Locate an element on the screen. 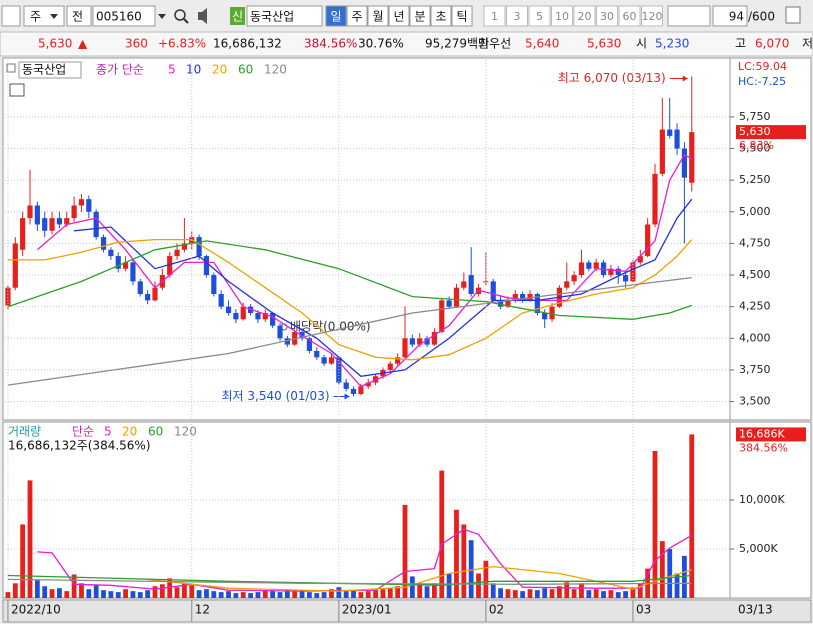 This screenshot has height=624, width=813. y-tick-label: 4,000 is located at coordinates (755, 337).